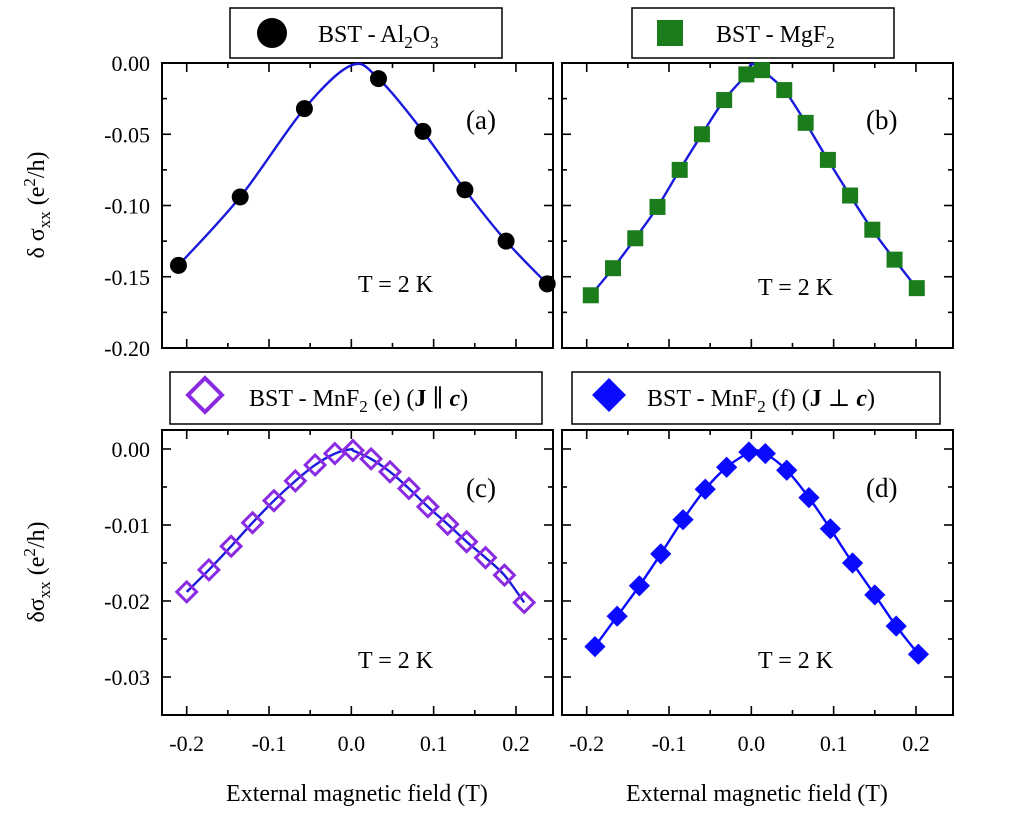 The width and height of the screenshot is (1014, 817). Describe the element at coordinates (434, 42) in the screenshot. I see `legend-a-sub2: 3` at that location.